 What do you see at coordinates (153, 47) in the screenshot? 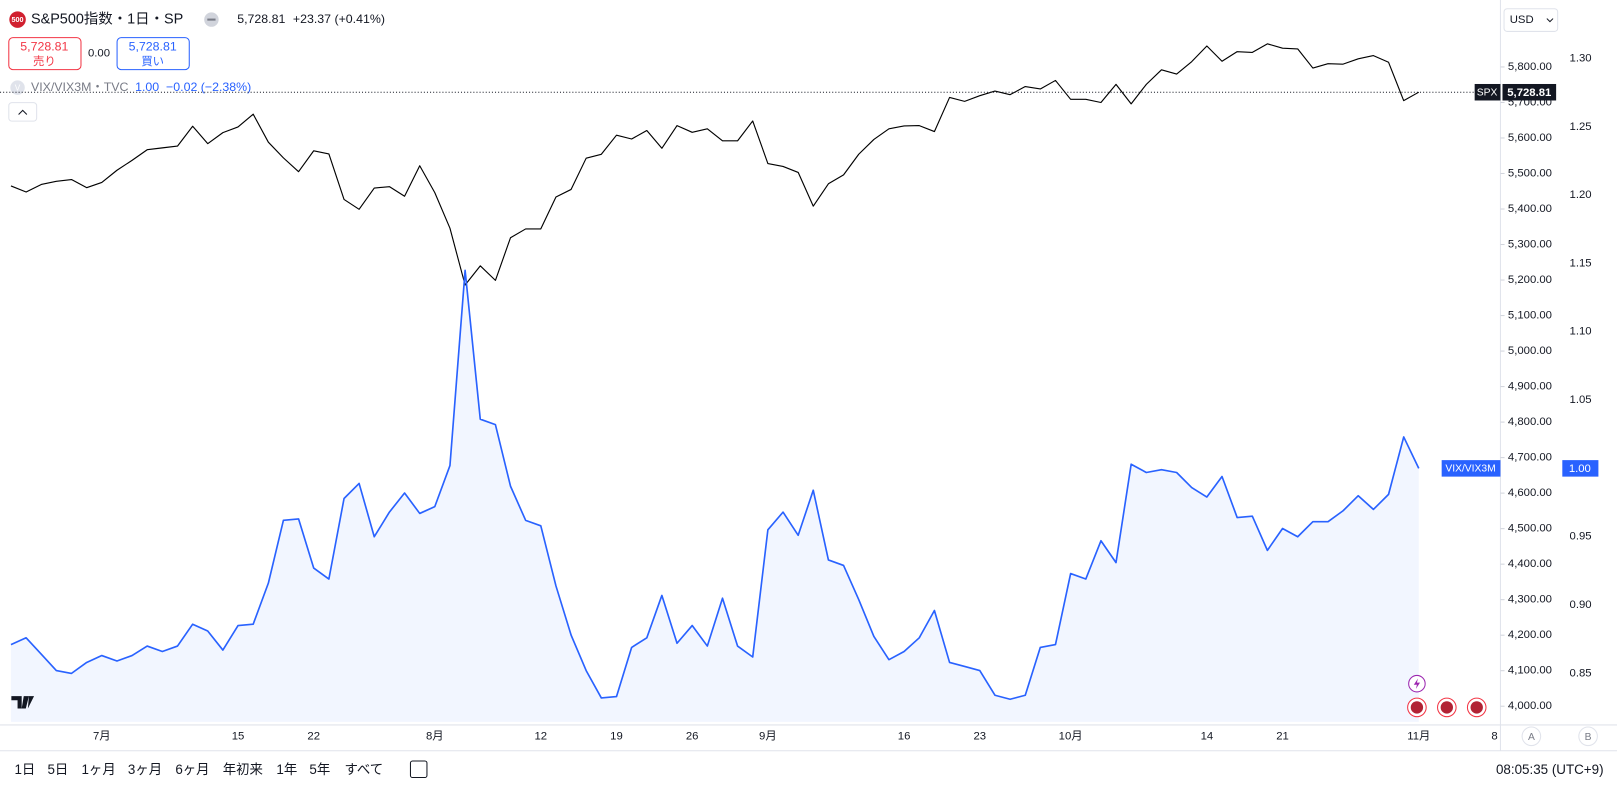
I see `buy-price: 5,728.81` at bounding box center [153, 47].